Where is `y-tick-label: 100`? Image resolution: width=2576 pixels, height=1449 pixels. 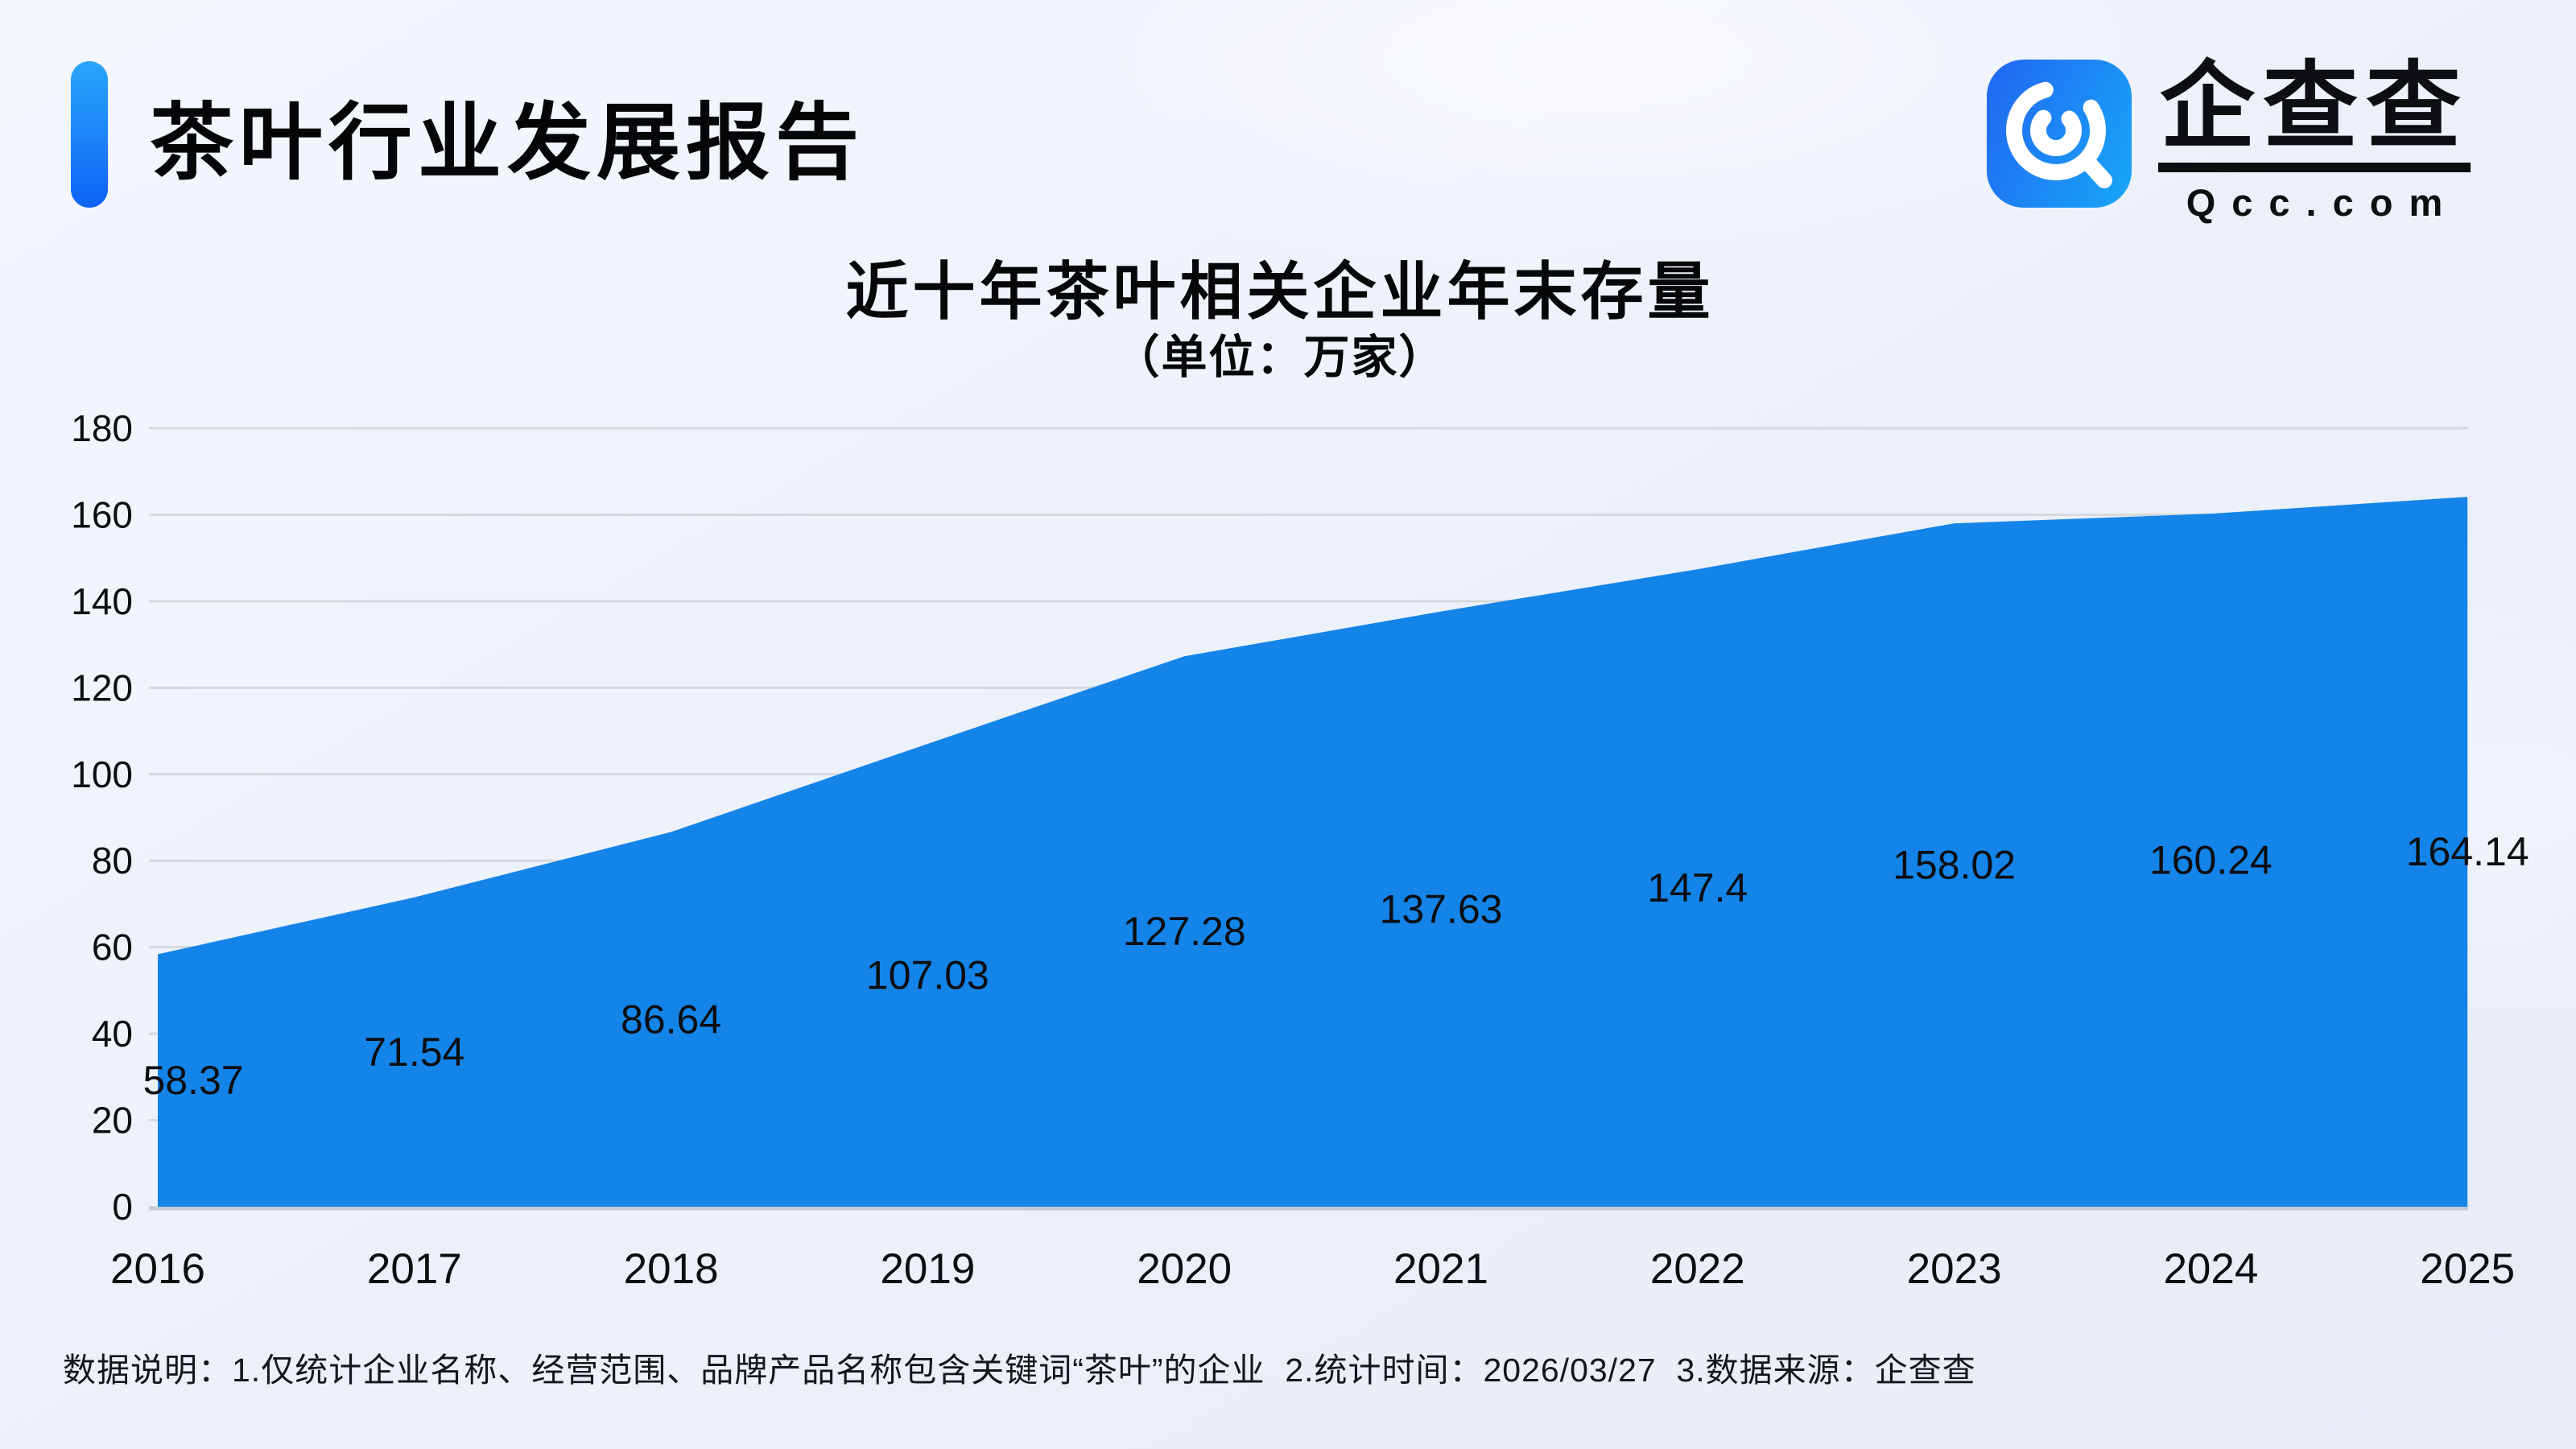 y-tick-label: 100 is located at coordinates (102, 774).